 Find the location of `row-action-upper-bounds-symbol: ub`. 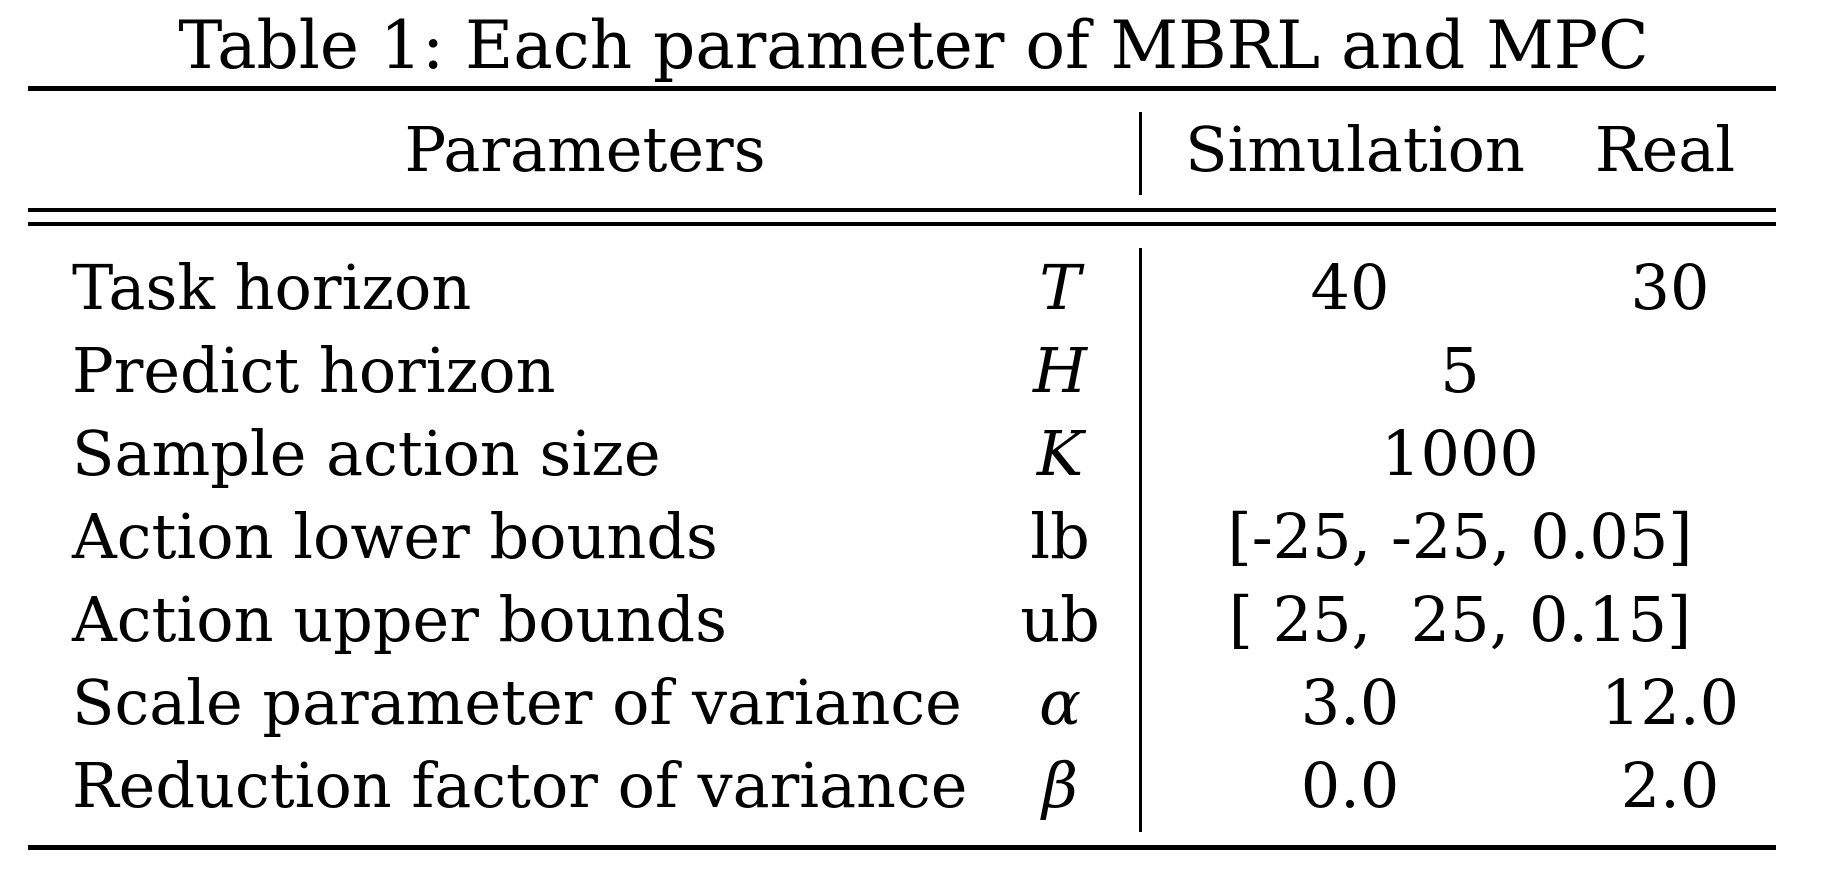

row-action-upper-bounds-symbol: ub is located at coordinates (1060, 619).